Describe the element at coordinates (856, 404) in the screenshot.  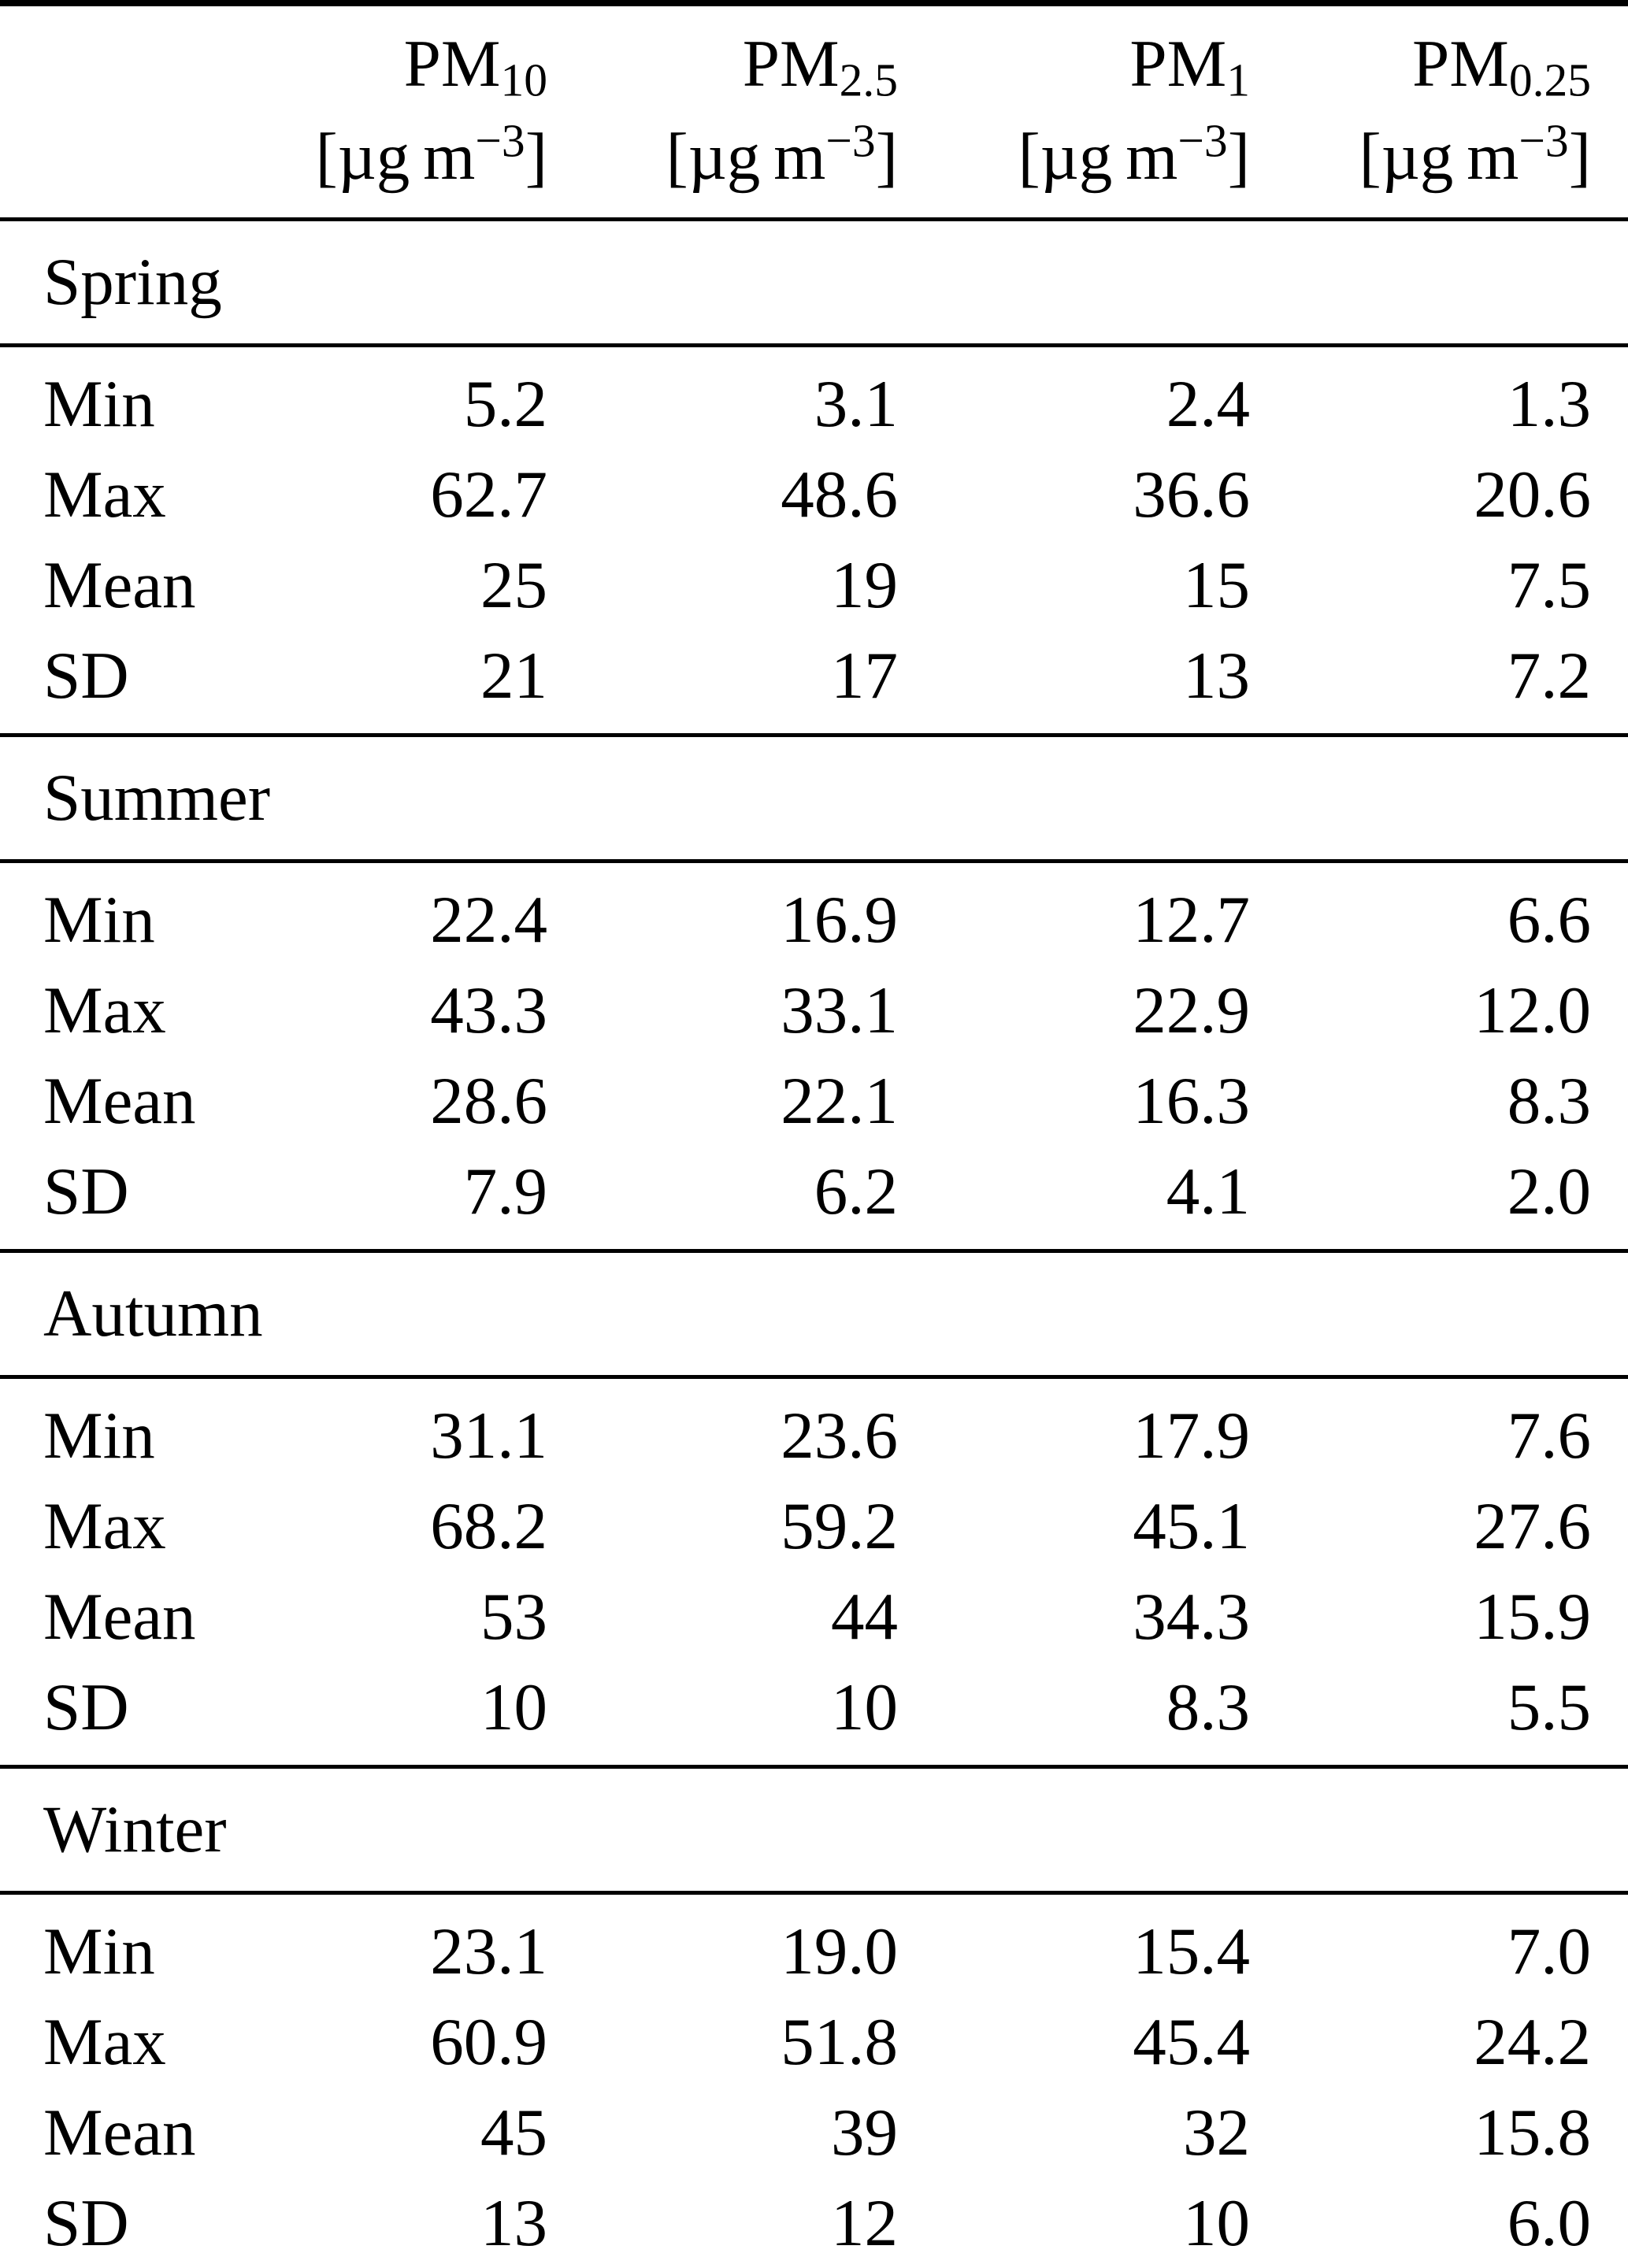
I see `value-cell: 3.1` at that location.